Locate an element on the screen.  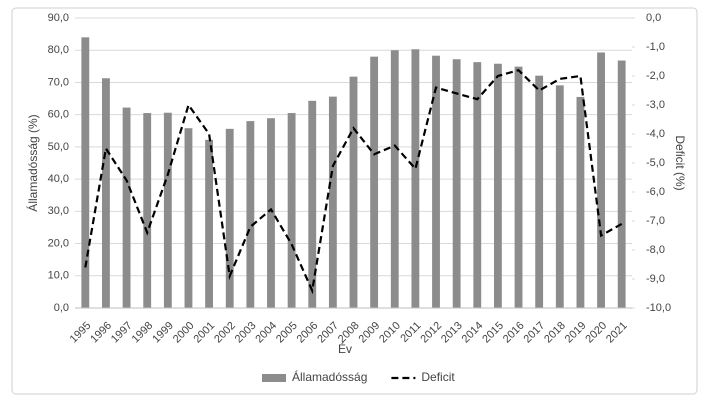
y2-tick-label: -10,0 is located at coordinates (658, 308).